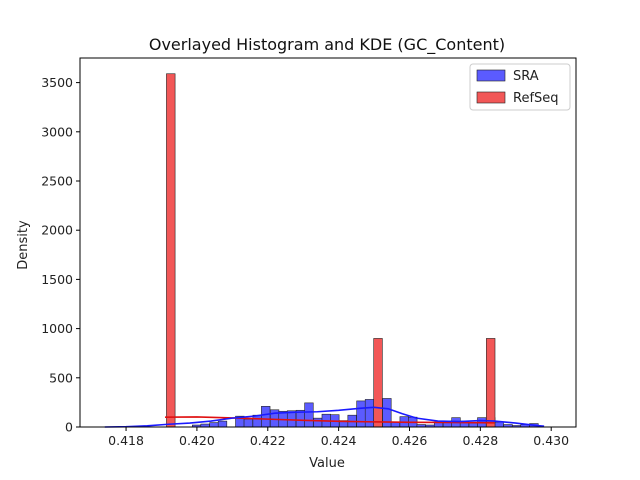 Image resolution: width=640 pixels, height=480 pixels. I want to click on y-tick-label: 1500, so click(57, 279).